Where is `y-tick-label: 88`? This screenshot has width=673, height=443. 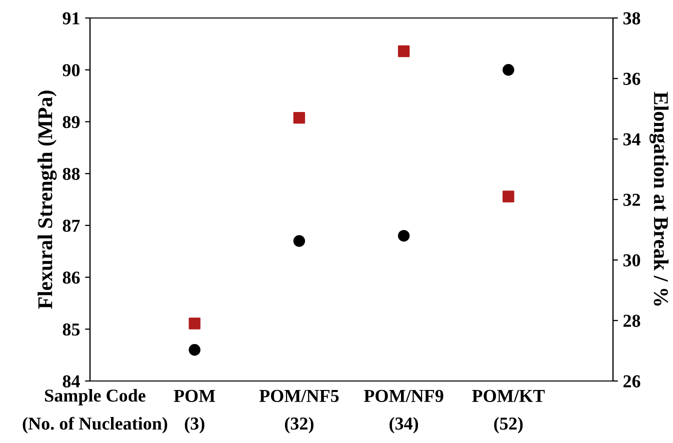
y-tick-label: 88 is located at coordinates (71, 174).